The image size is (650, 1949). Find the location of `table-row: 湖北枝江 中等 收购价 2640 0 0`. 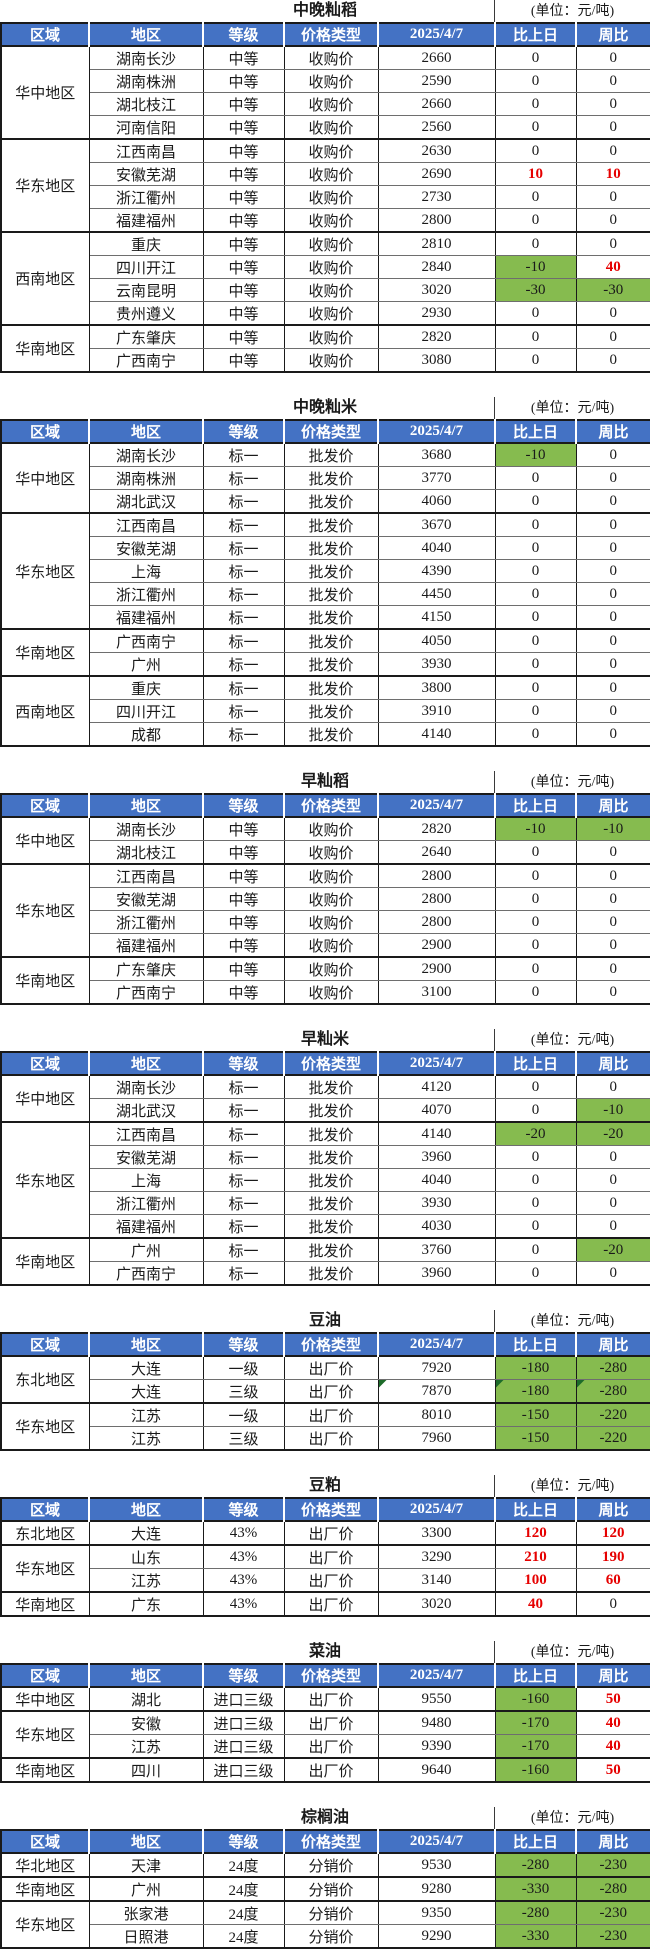

table-row: 湖北枝江 中等 收购价 2640 0 0 is located at coordinates (325, 852).